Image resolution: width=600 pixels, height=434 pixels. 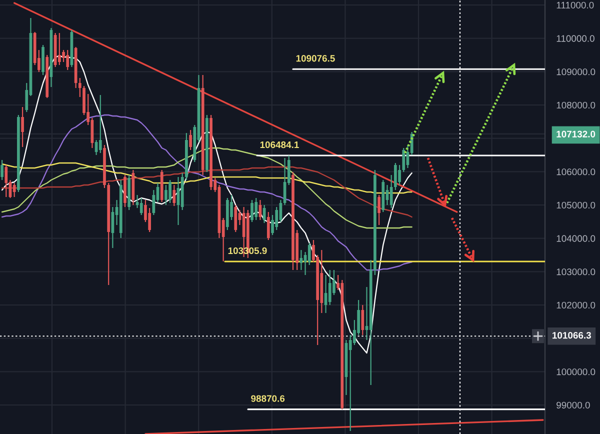 I want to click on y-tick-label: 111000.0, so click(x=575, y=5).